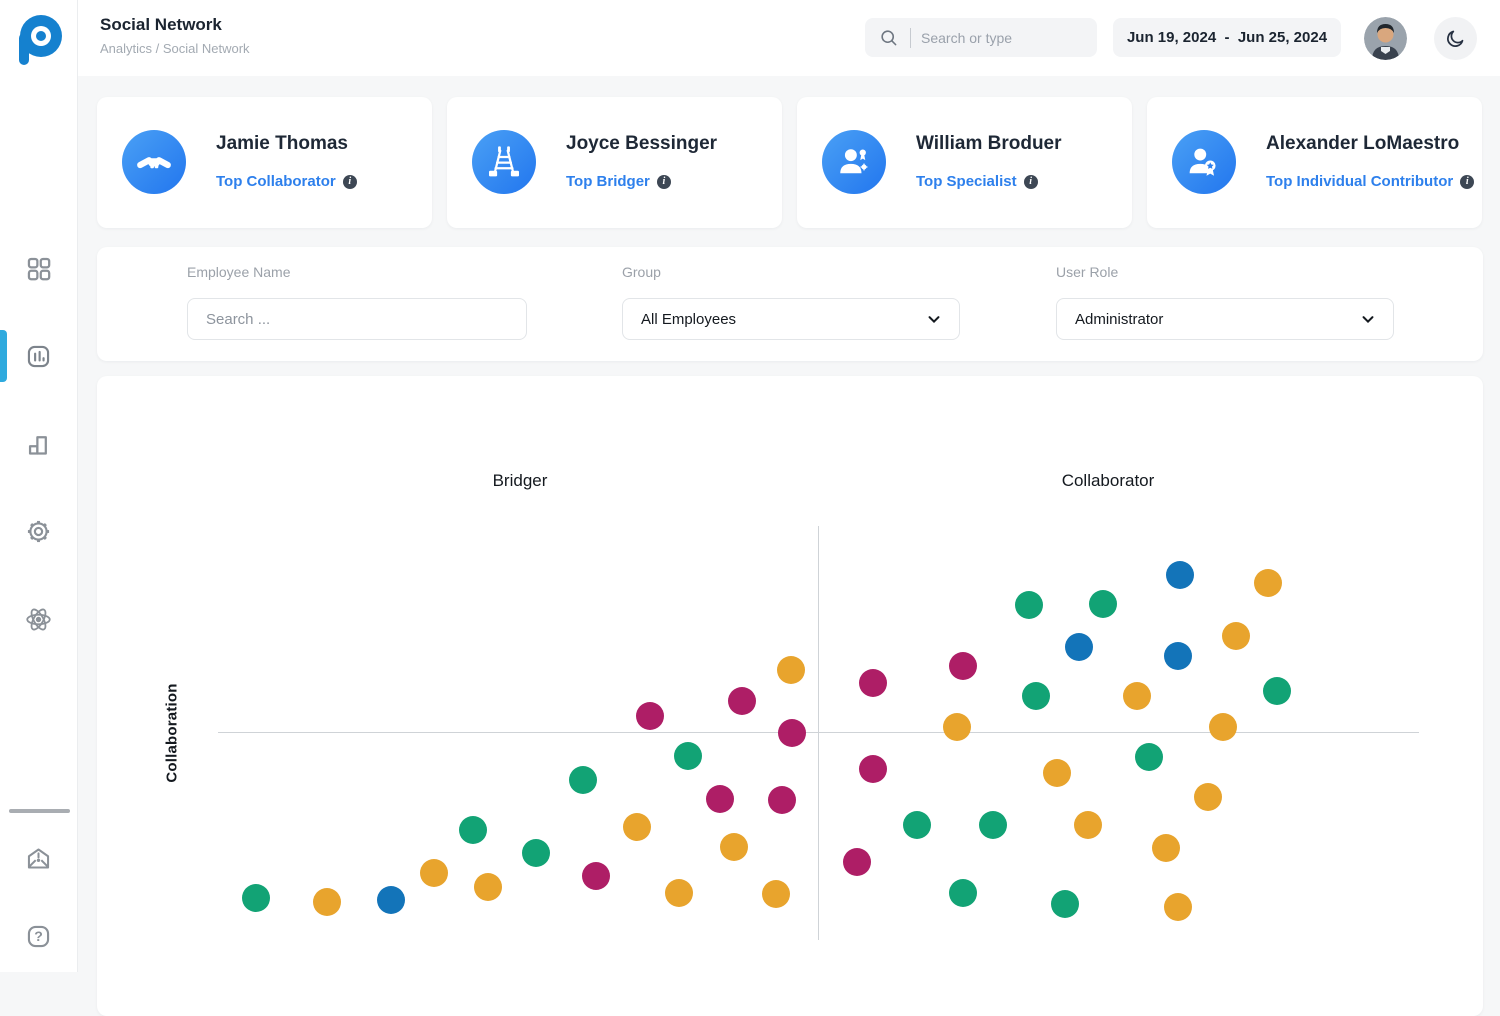 The height and width of the screenshot is (1016, 1500). What do you see at coordinates (614, 162) in the screenshot?
I see `top-performer-card: Joyce Bessinger Top Bridger i` at bounding box center [614, 162].